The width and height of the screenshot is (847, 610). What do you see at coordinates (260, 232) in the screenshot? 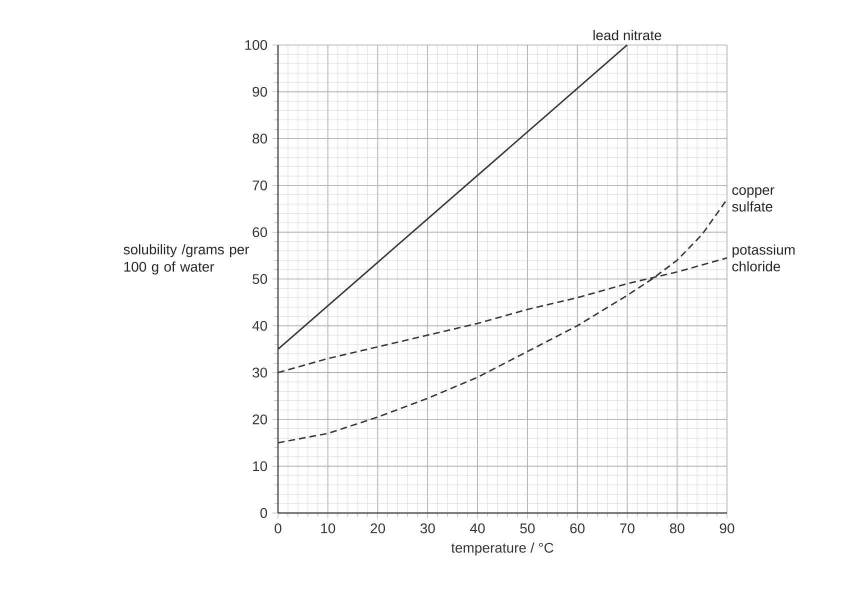
I see `y-tick-label: 60` at bounding box center [260, 232].